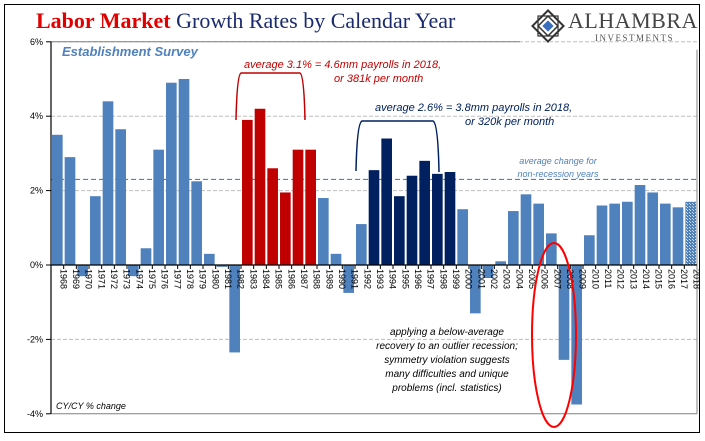 This screenshot has width=705, height=441. Describe the element at coordinates (177, 279) in the screenshot. I see `x-tick-label: 1977` at that location.